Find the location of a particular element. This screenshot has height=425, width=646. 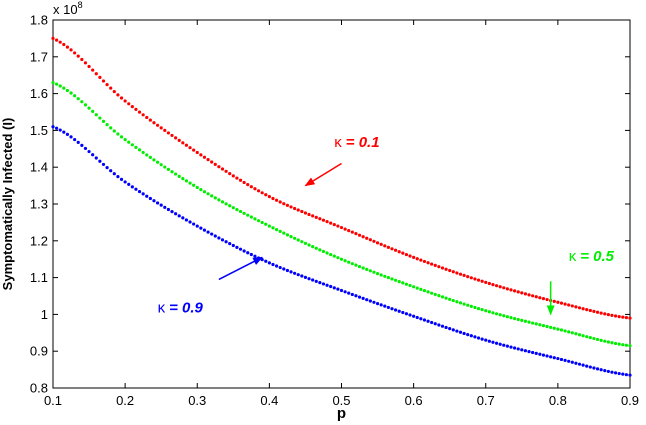

x-tick-label: 0.1 is located at coordinates (53, 400).